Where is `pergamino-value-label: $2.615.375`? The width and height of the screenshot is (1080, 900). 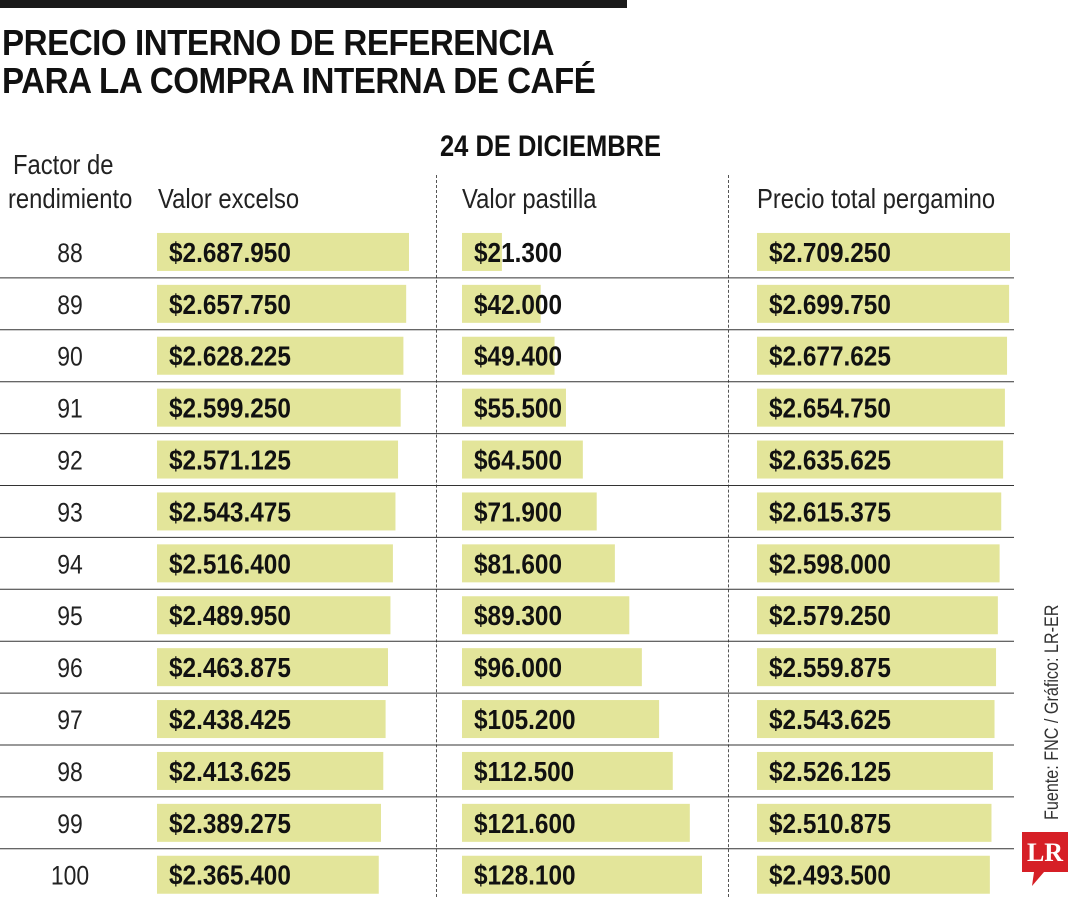
pergamino-value-label: $2.615.375 is located at coordinates (830, 512).